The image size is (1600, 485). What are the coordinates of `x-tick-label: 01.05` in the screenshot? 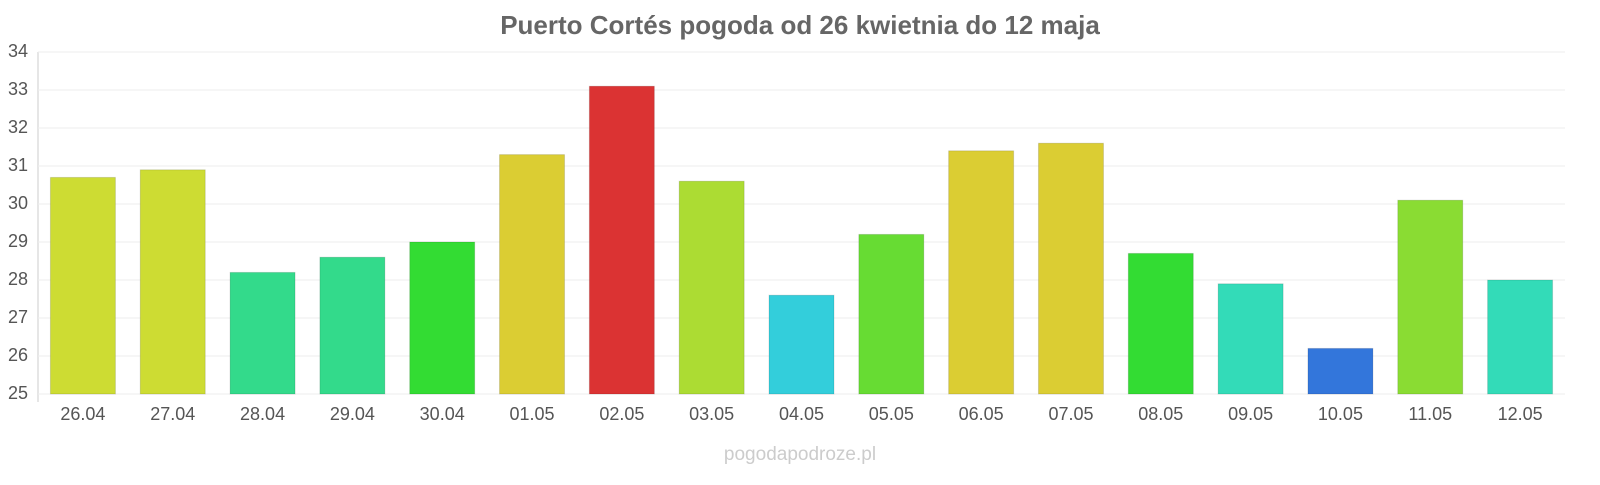 It's located at (532, 414).